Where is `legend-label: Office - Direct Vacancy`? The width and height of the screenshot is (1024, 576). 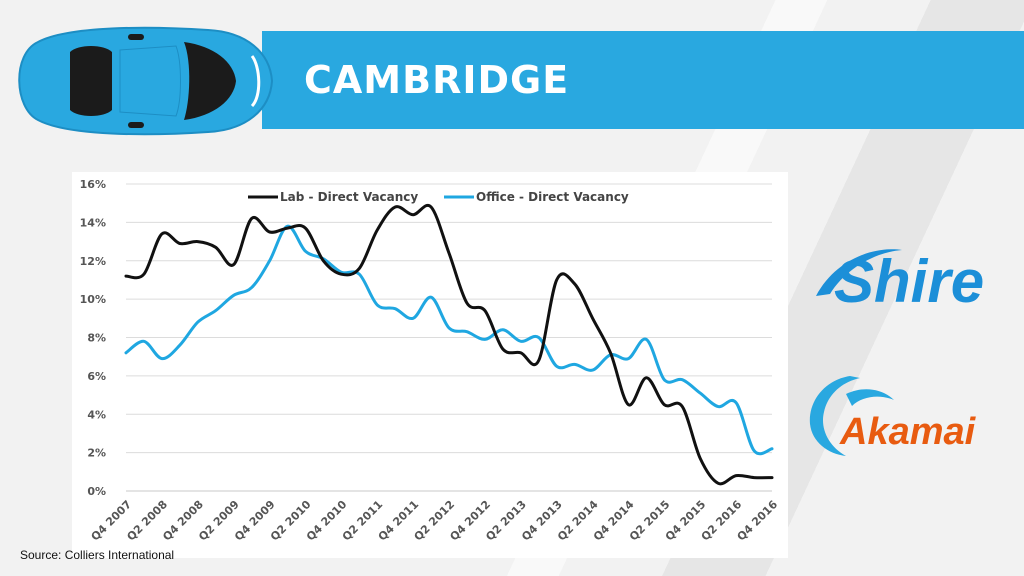
legend-label: Office - Direct Vacancy is located at coordinates (552, 197).